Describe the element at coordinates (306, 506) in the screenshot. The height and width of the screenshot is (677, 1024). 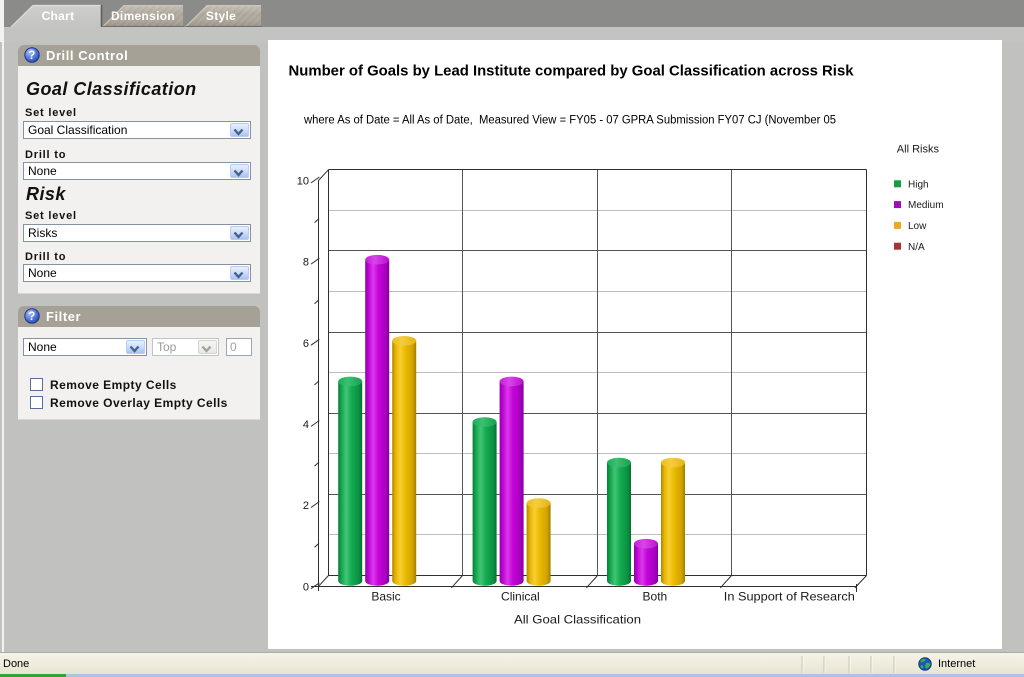
I see `svg-text: 2` at that location.